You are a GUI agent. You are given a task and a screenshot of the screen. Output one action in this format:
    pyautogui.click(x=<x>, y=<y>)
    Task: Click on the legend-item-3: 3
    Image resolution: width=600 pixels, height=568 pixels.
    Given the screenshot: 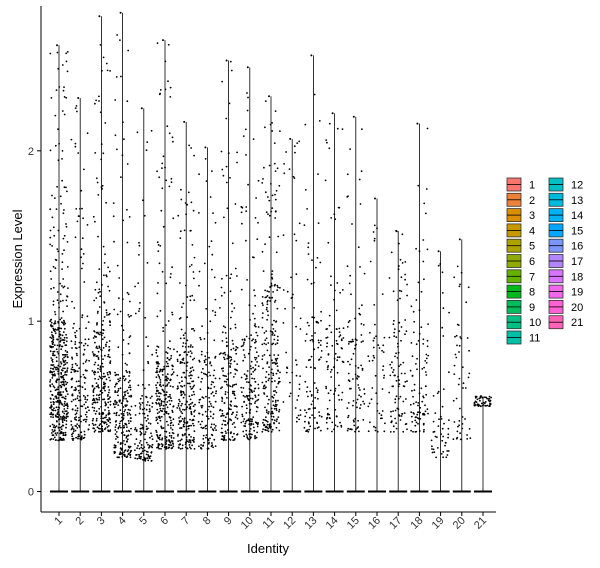 What is the action you would take?
    pyautogui.click(x=520, y=215)
    